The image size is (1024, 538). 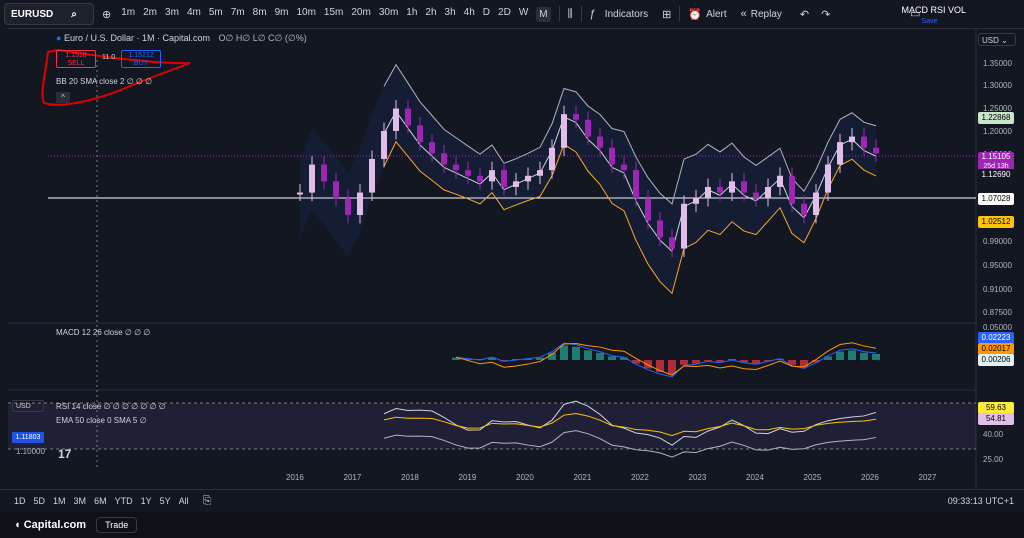 What do you see at coordinates (431, 12) in the screenshot?
I see `interval-2h: 2h` at bounding box center [431, 12].